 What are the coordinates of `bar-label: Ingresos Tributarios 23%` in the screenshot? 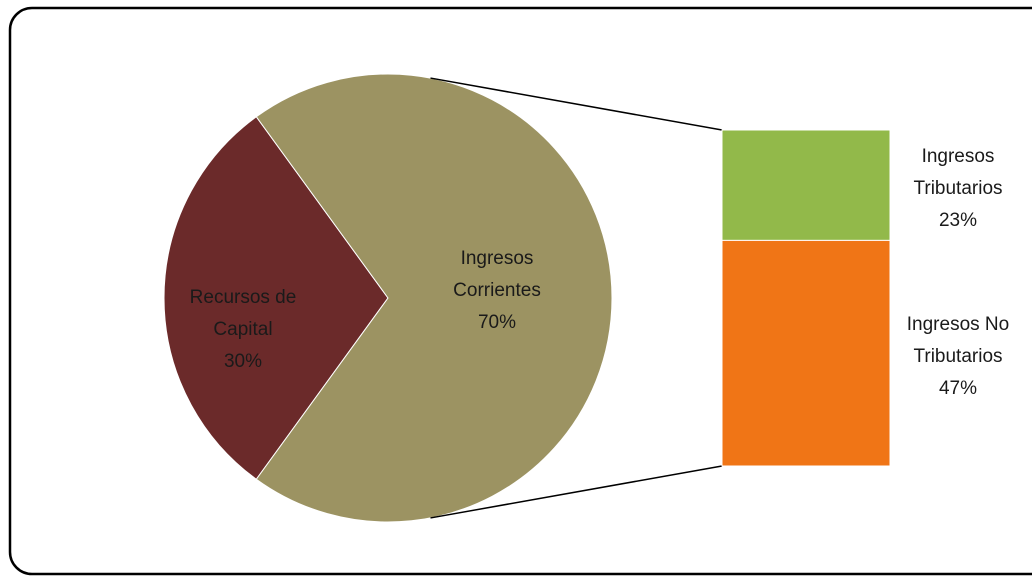 It's located at (958, 189).